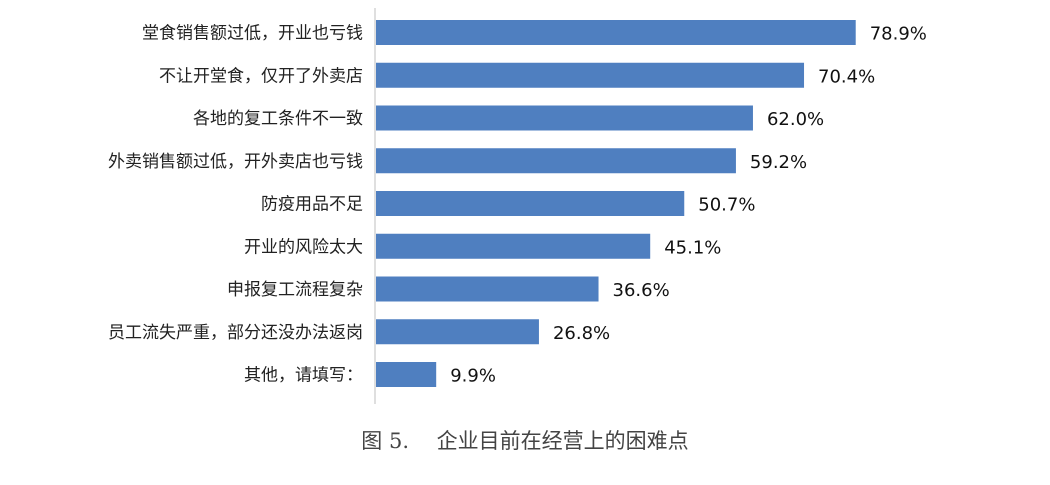  What do you see at coordinates (898, 34) in the screenshot?
I see `value-label: 78.9%` at bounding box center [898, 34].